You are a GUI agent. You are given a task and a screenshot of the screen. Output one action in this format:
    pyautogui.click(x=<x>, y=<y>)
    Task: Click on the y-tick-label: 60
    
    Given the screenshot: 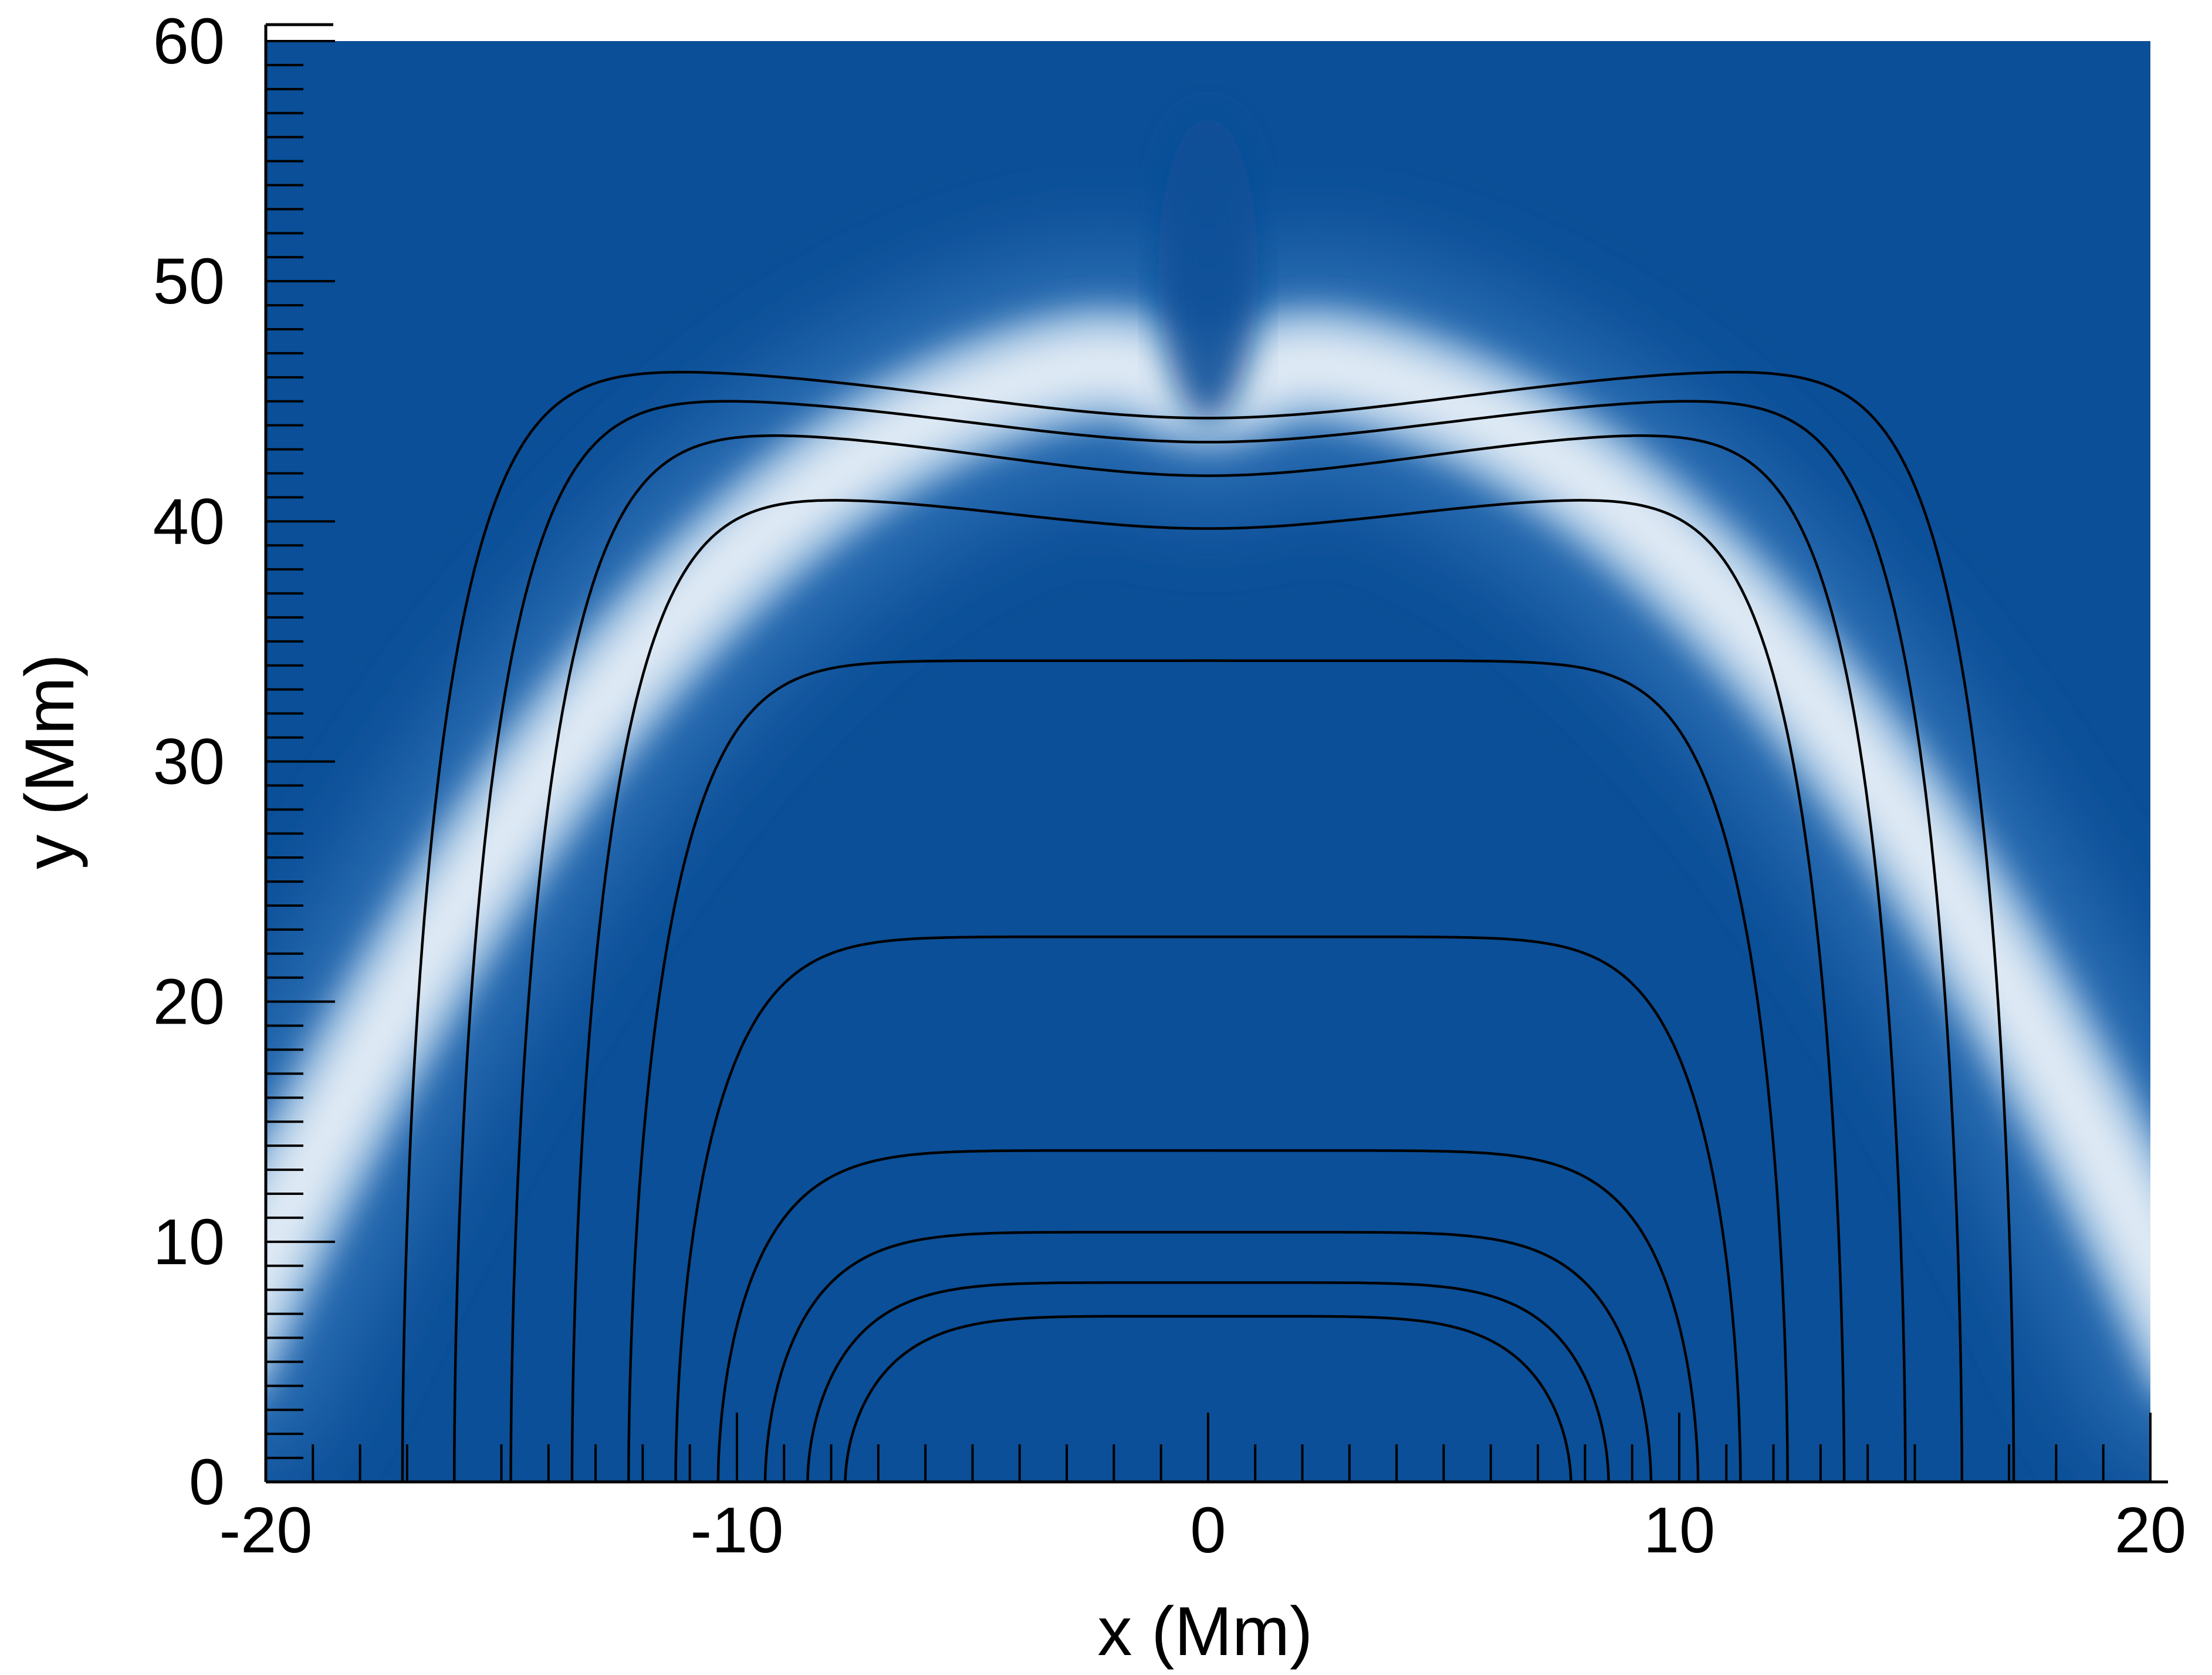 What is the action you would take?
    pyautogui.click(x=189, y=41)
    